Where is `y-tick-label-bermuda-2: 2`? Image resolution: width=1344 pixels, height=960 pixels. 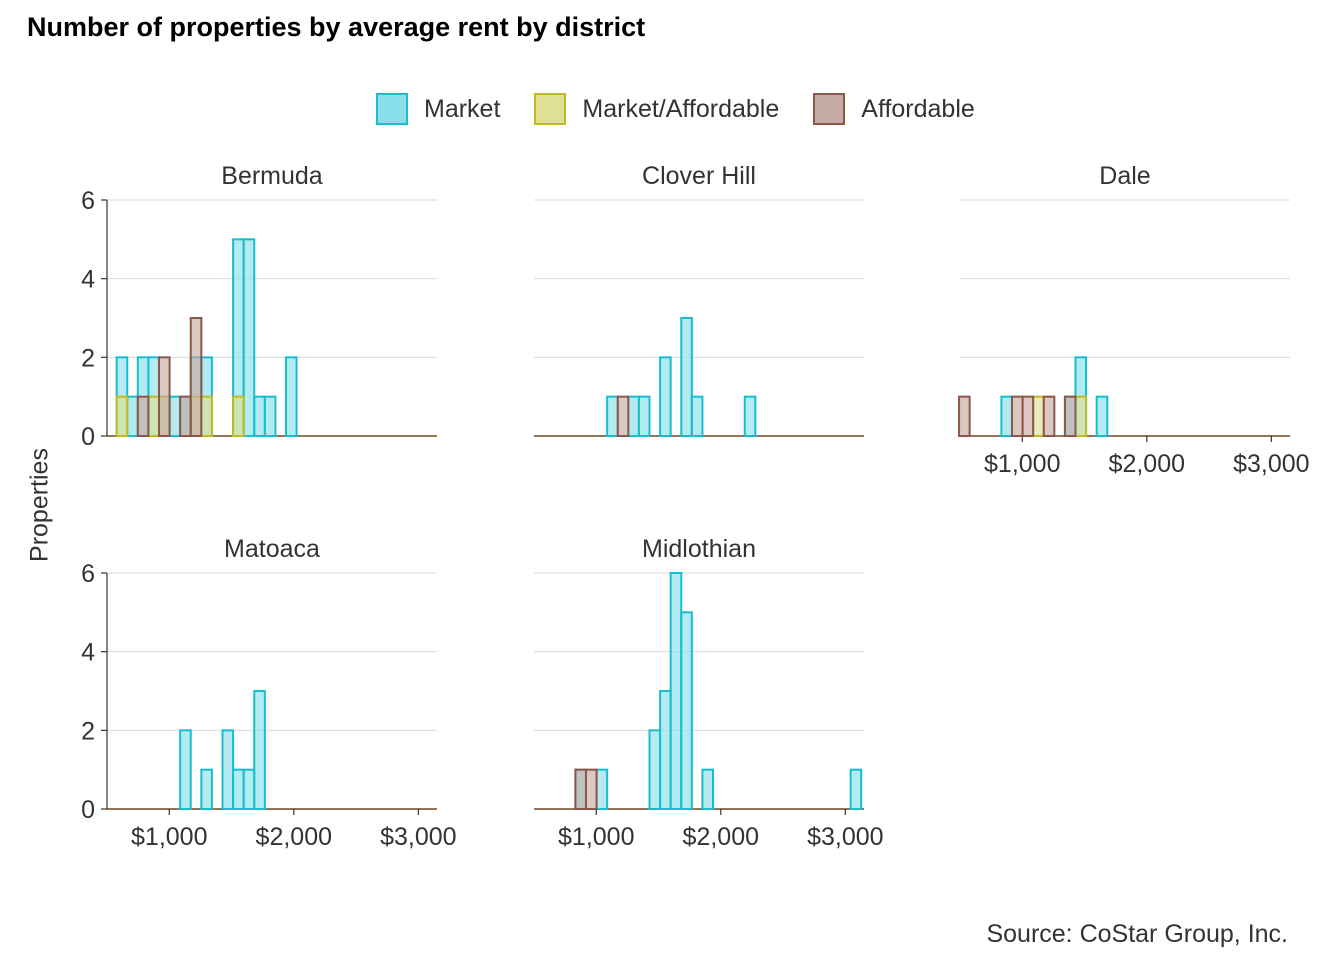
y-tick-label-bermuda-2: 2 is located at coordinates (88, 358).